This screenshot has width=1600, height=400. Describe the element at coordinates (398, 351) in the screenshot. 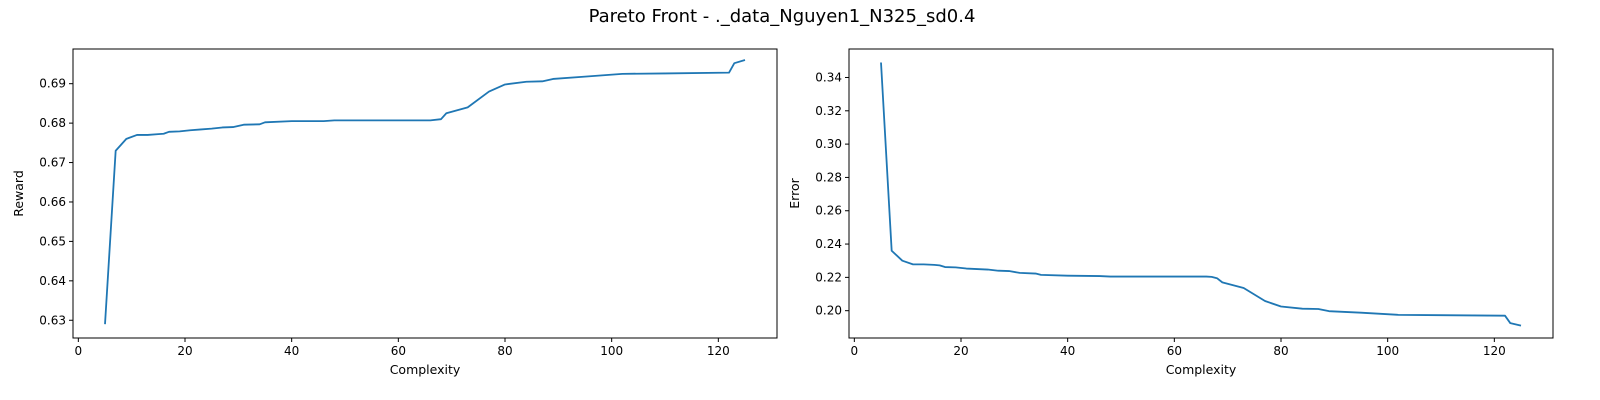

I see `reward-x-tick-label: 60` at that location.